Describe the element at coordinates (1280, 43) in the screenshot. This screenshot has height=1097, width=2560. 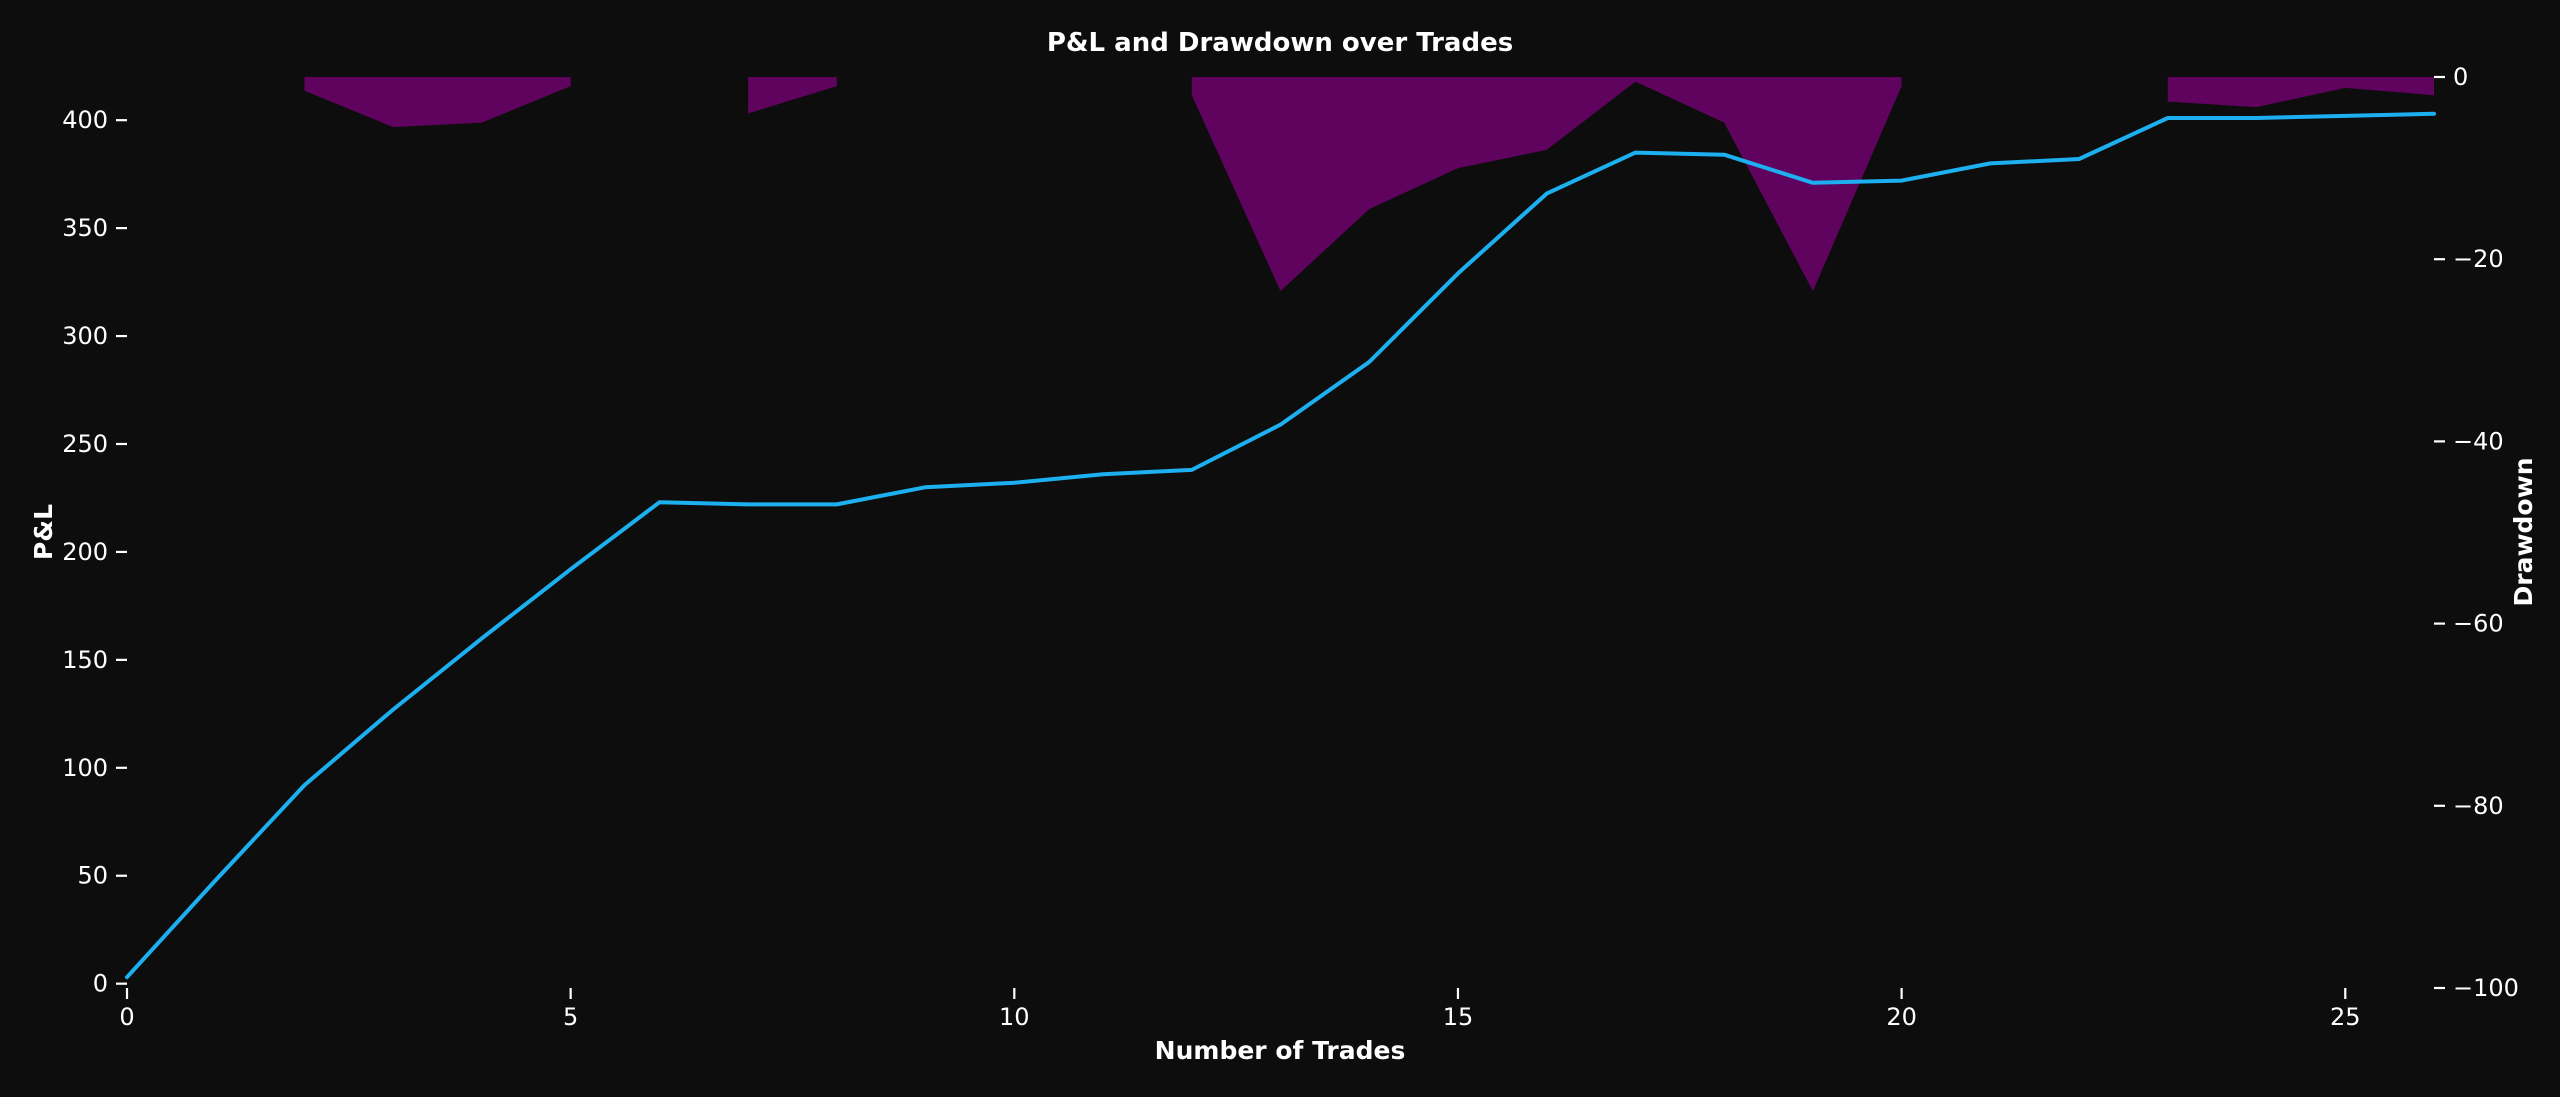
I see `chart-title: P&L and Drawdown over Trades` at that location.